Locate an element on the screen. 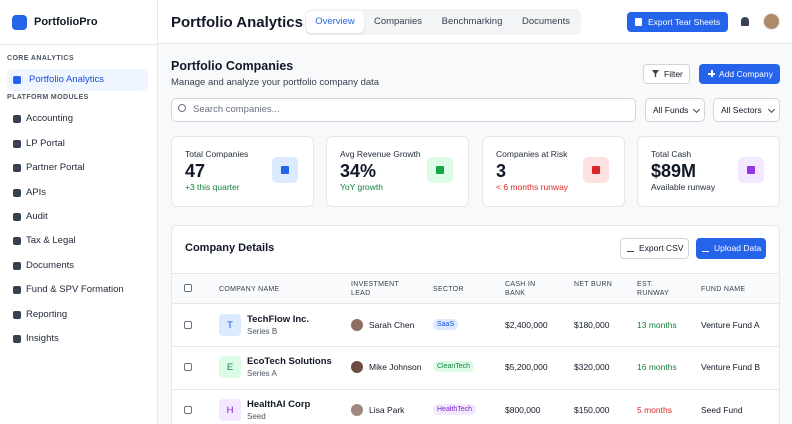 This screenshot has width=792, height=424. column-header: INVESTMENT LEAD is located at coordinates (375, 289).